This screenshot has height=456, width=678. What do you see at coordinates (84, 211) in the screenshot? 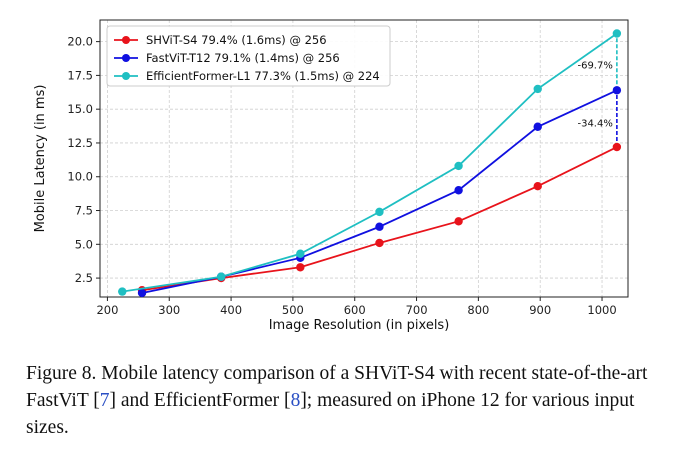
I see `y-tick-label: 7.5` at bounding box center [84, 211].